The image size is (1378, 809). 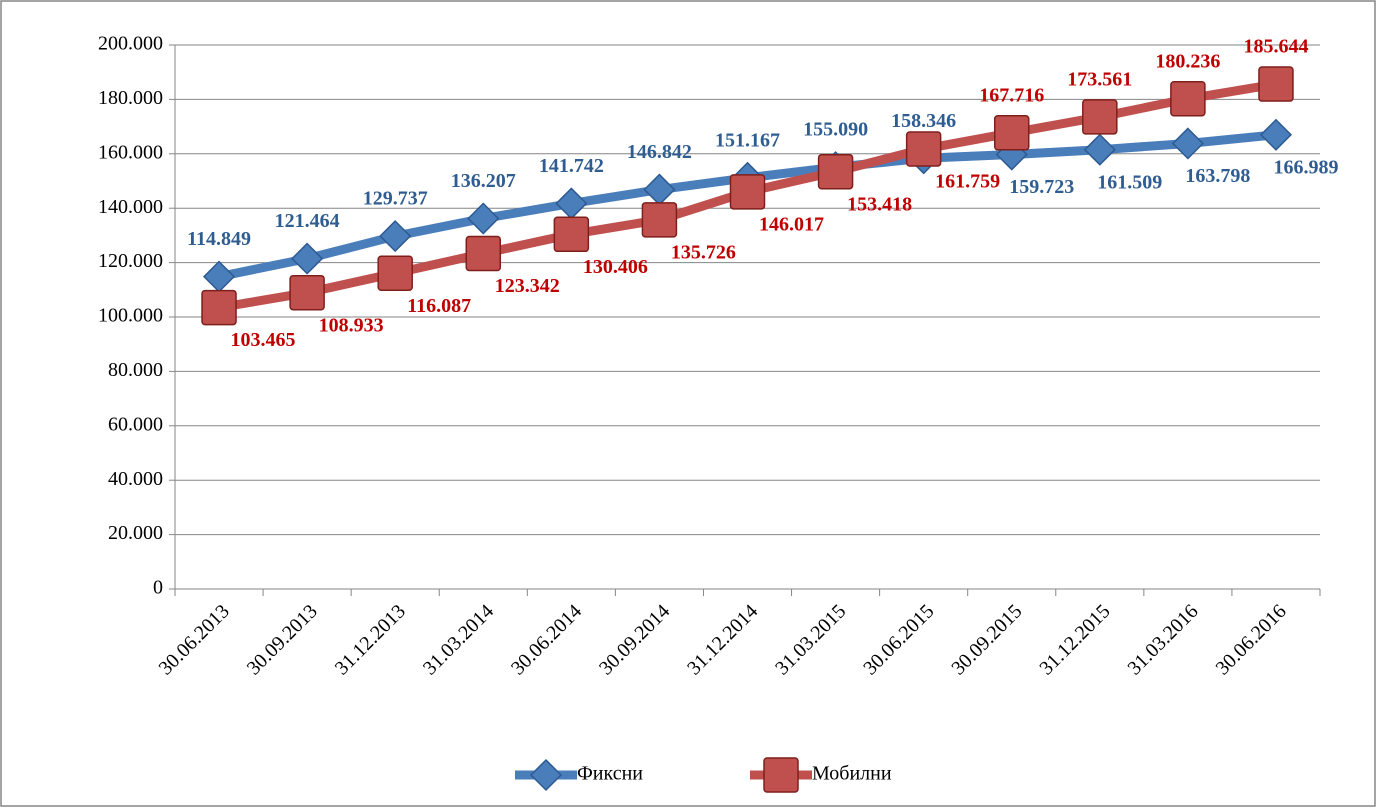 I want to click on y-tick-label: 140.000, so click(x=130, y=207).